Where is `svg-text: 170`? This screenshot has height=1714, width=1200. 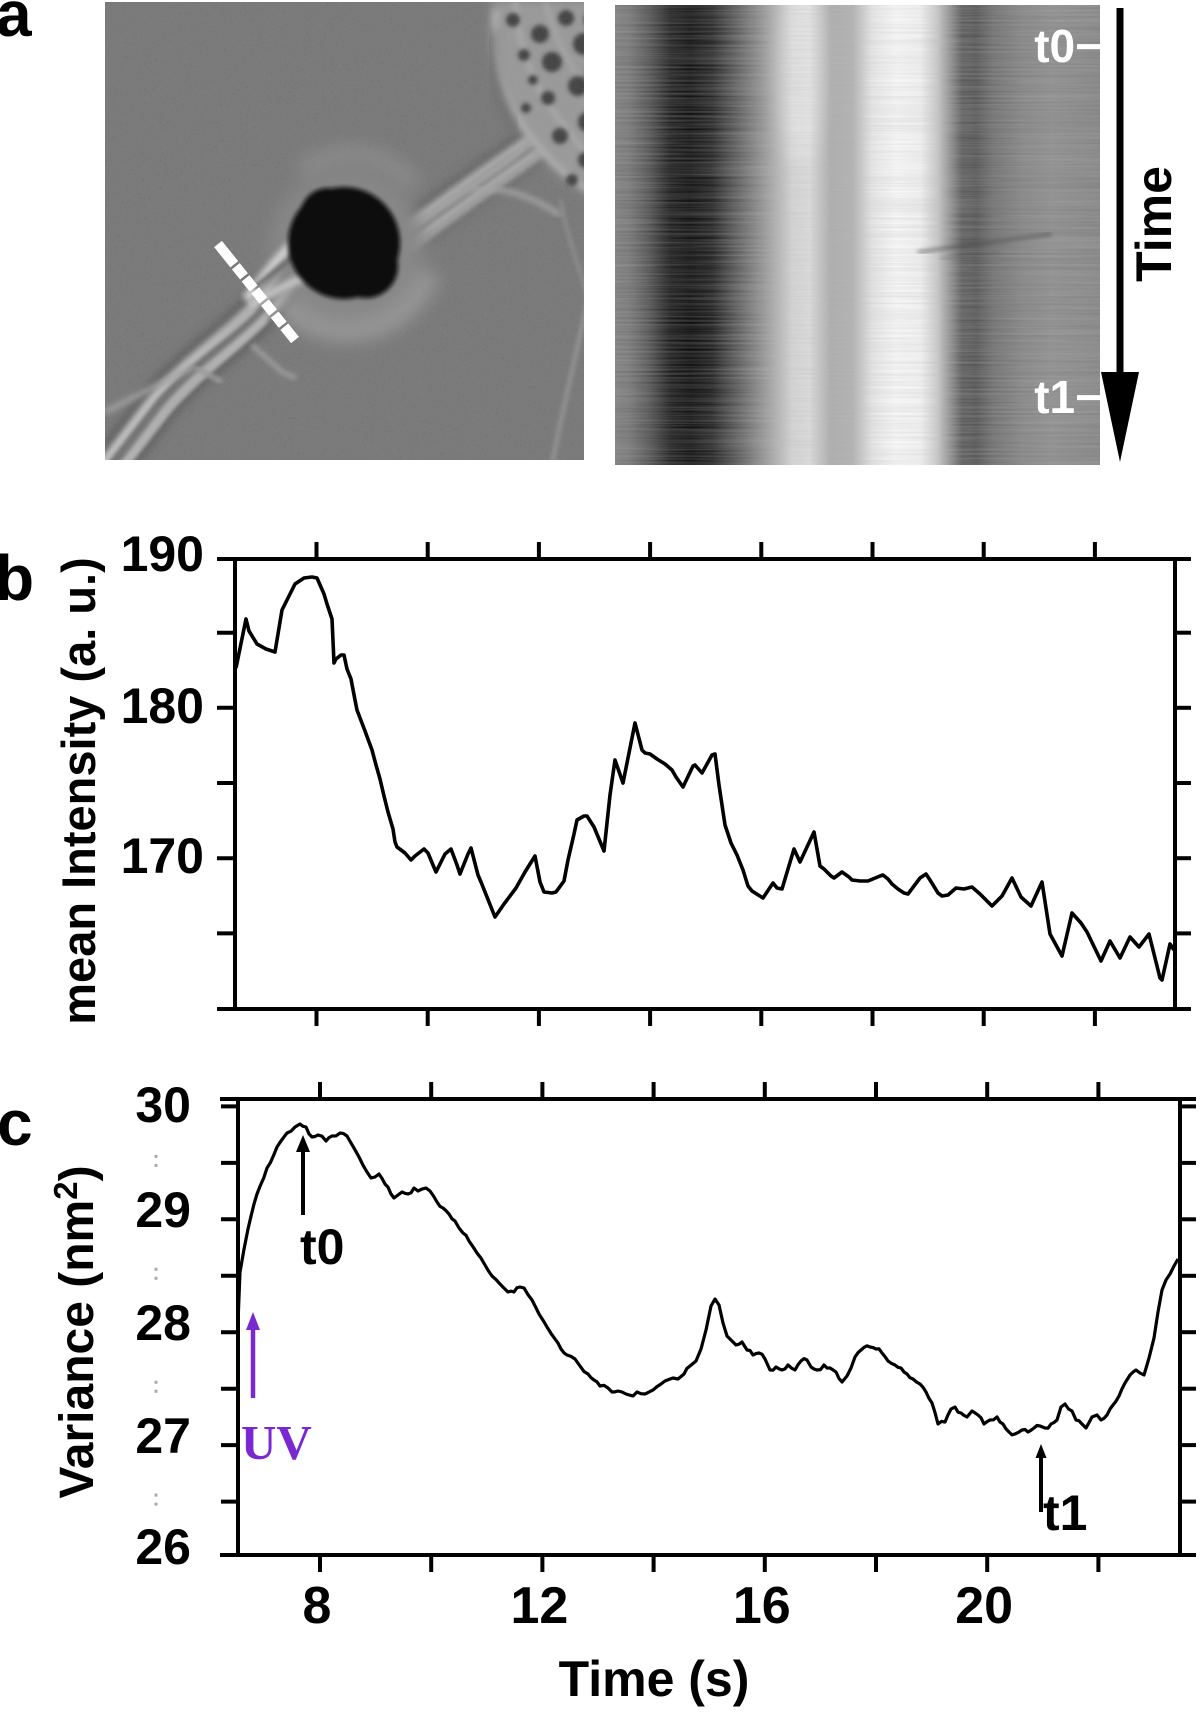
svg-text: 170 is located at coordinates (162, 856).